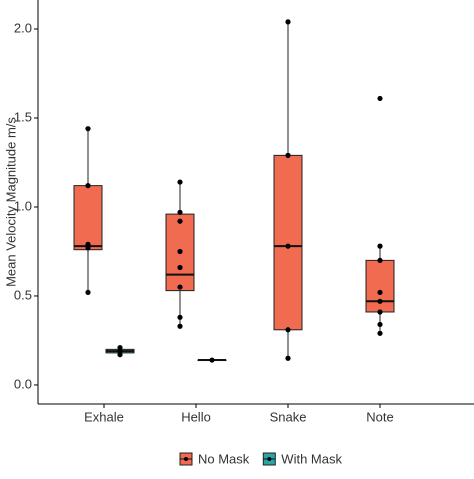 The width and height of the screenshot is (474, 479). What do you see at coordinates (23, 27) in the screenshot?
I see `y-tick-label: 2.0` at bounding box center [23, 27].